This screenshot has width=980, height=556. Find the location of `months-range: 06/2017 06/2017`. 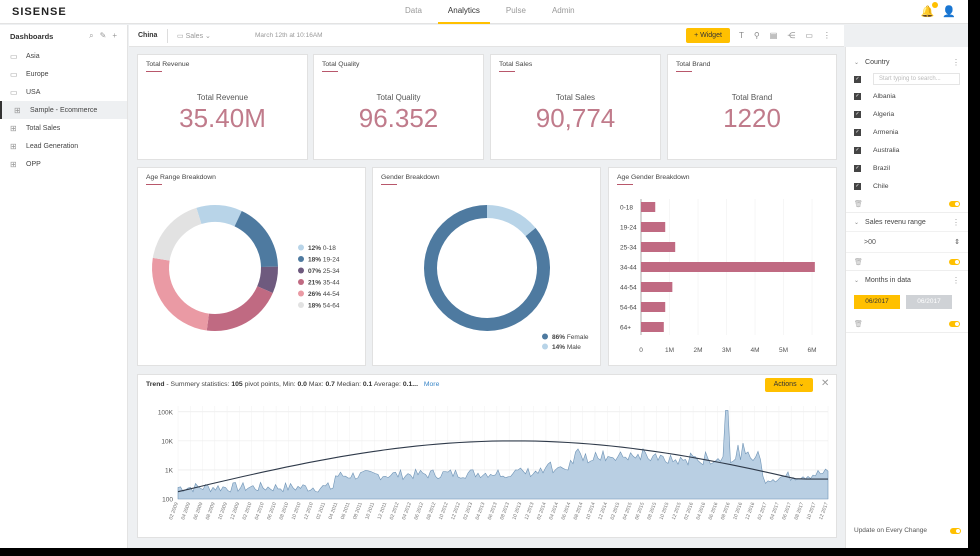

months-range: 06/2017 06/2017 is located at coordinates (907, 302).